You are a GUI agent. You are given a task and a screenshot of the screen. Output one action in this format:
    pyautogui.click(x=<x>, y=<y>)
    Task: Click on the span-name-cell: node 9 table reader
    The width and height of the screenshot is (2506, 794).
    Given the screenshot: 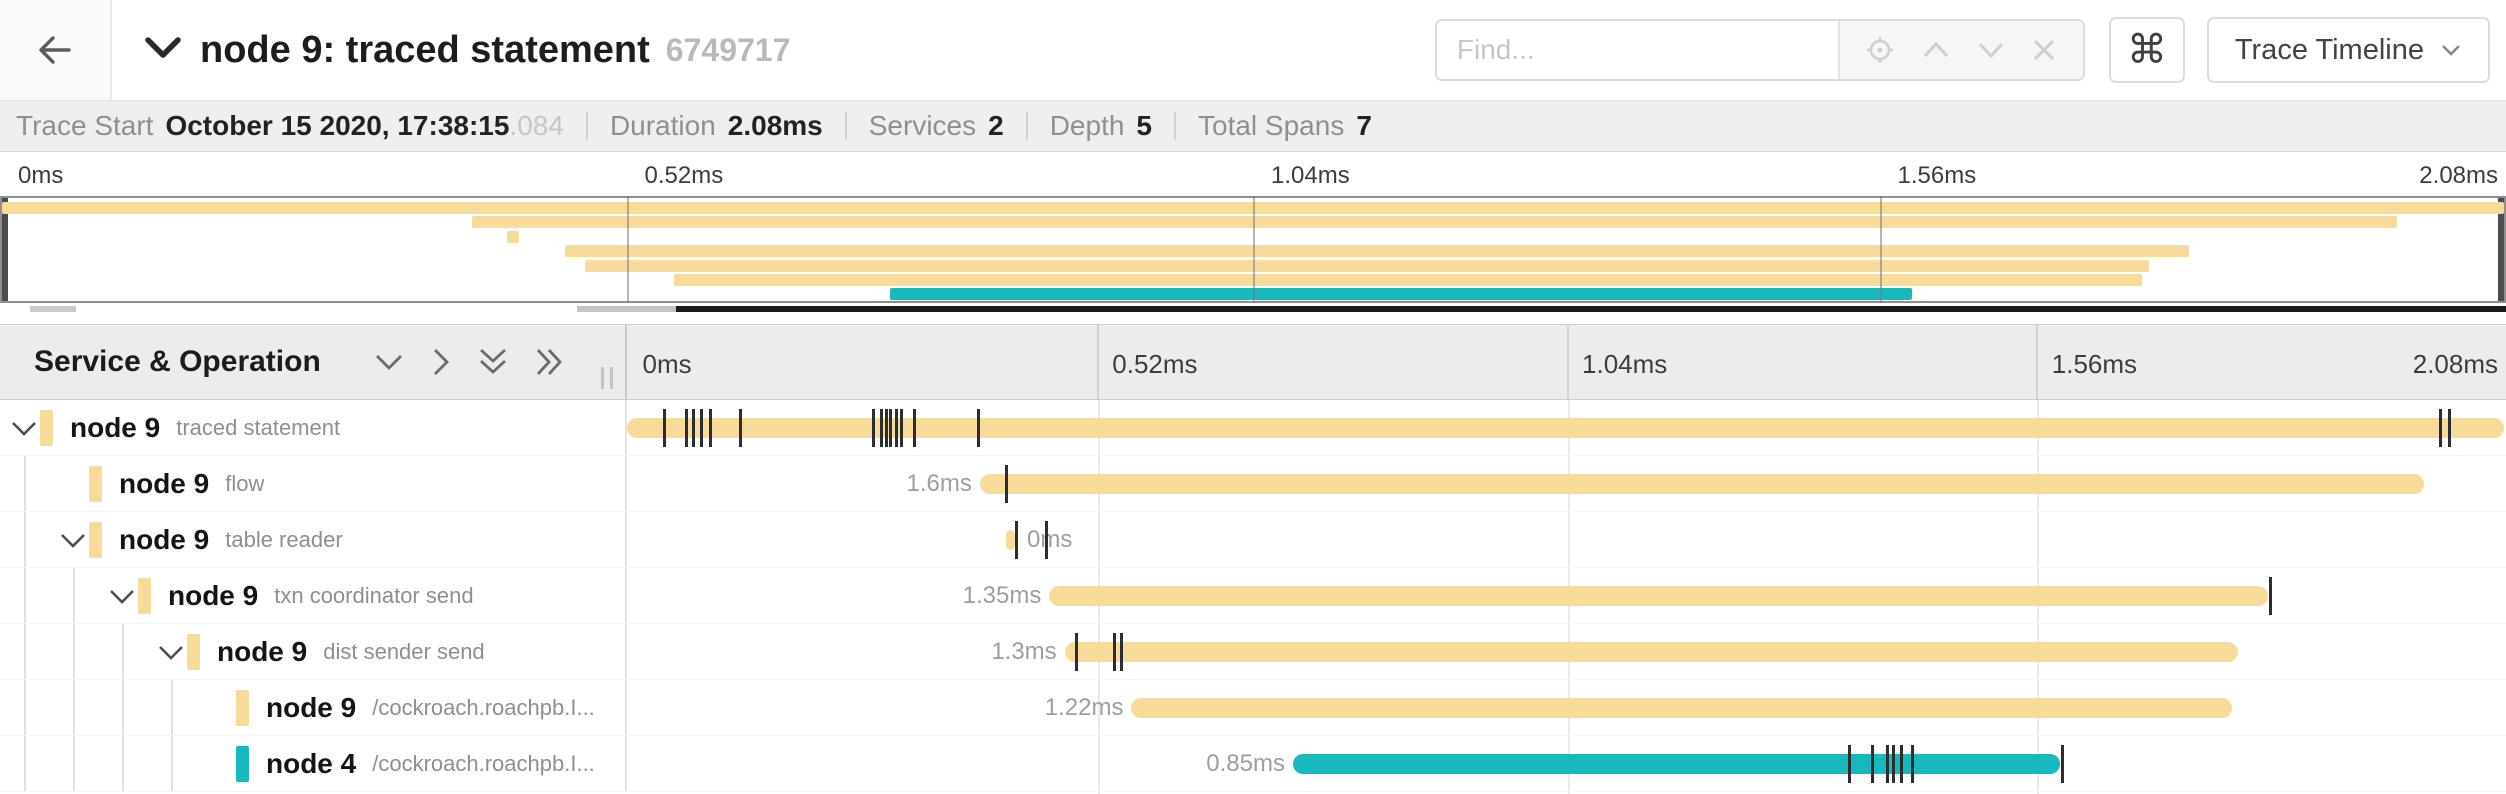 What is the action you would take?
    pyautogui.click(x=313, y=539)
    